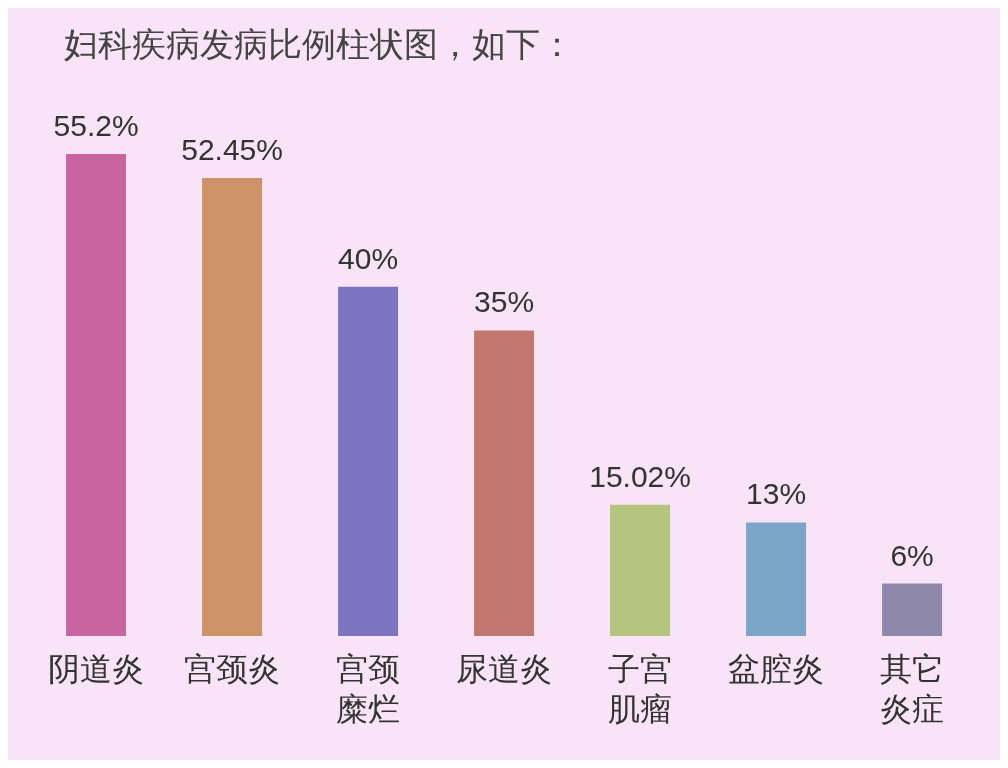  I want to click on x-tick-label: 盆腔炎, so click(776, 669).